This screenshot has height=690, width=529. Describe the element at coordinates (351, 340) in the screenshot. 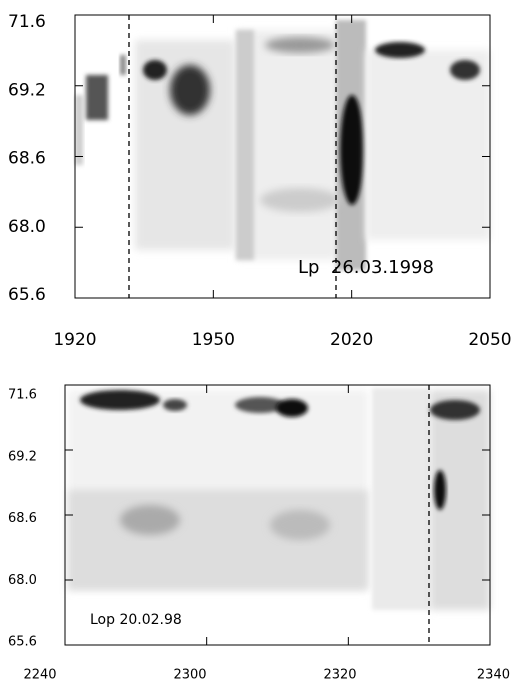

I see `x-tick-label: 2020` at that location.